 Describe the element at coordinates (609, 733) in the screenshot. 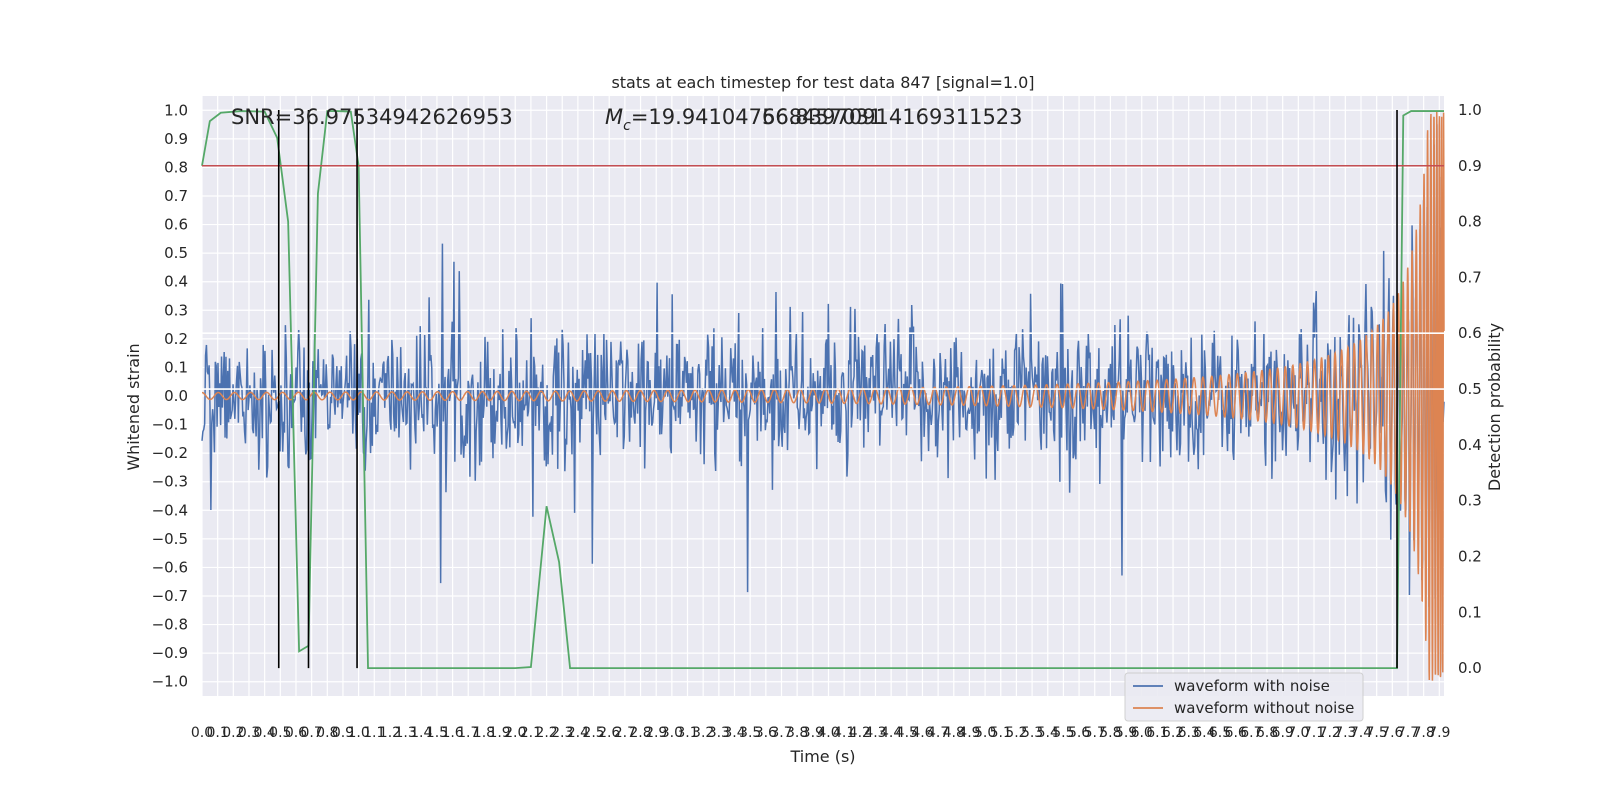

I see `x-tick-label: 2.6` at that location.